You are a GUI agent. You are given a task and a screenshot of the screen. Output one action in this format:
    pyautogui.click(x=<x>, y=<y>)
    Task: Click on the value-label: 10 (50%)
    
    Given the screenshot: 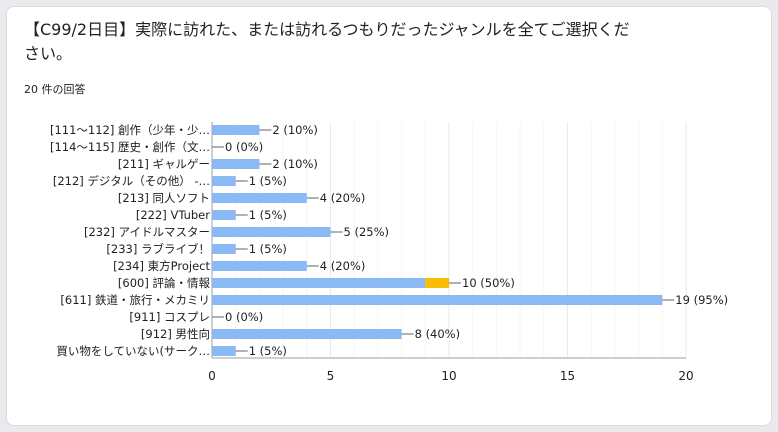 What is the action you would take?
    pyautogui.click(x=488, y=283)
    